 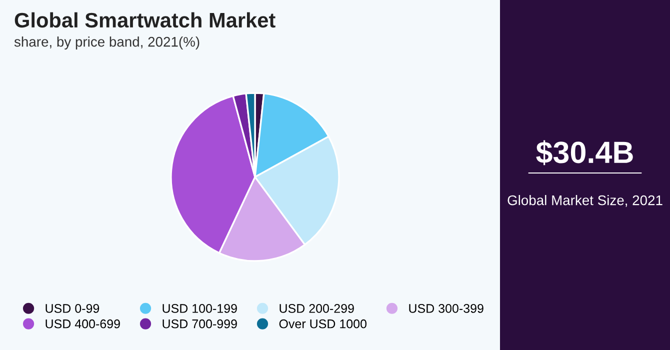 I want to click on legend-label: USD 200-299, so click(x=317, y=308).